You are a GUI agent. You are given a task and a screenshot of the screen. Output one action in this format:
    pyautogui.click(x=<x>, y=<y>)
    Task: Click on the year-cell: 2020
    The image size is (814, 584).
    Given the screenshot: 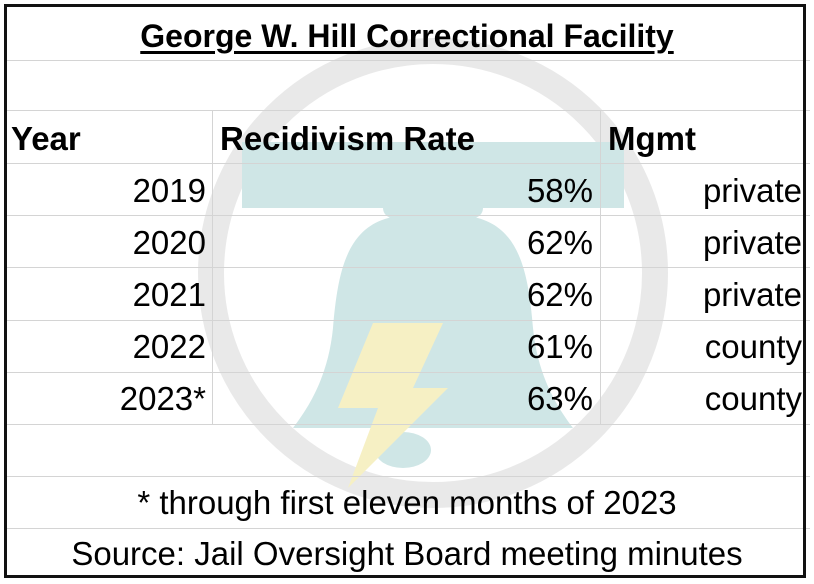 What is the action you would take?
    pyautogui.click(x=169, y=242)
    